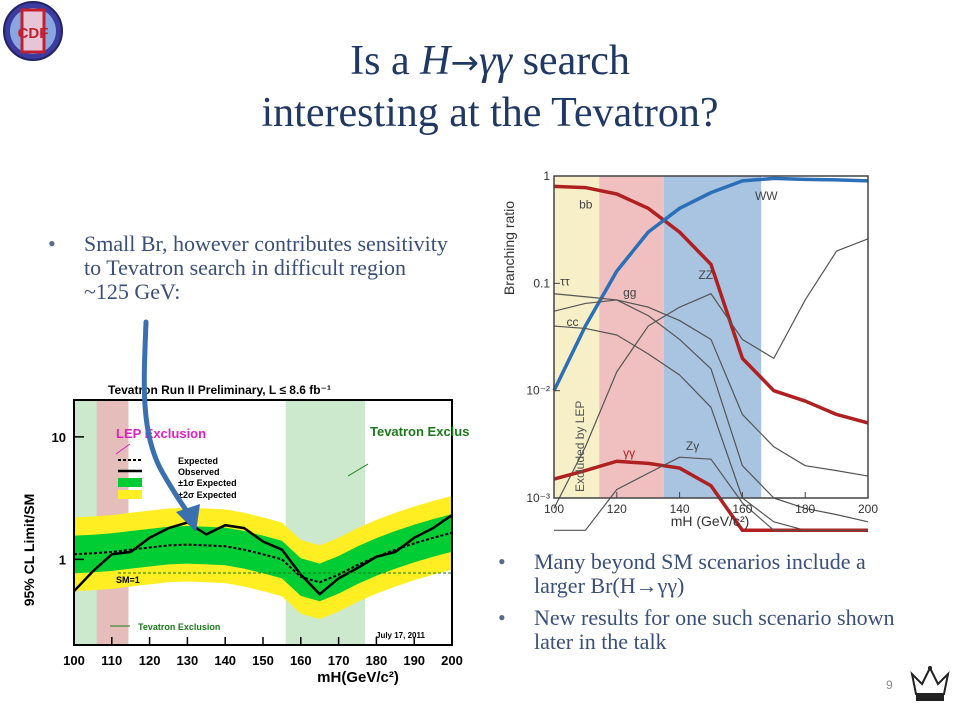  What do you see at coordinates (805, 509) in the screenshot?
I see `br-x-tick-label: 180` at bounding box center [805, 509].